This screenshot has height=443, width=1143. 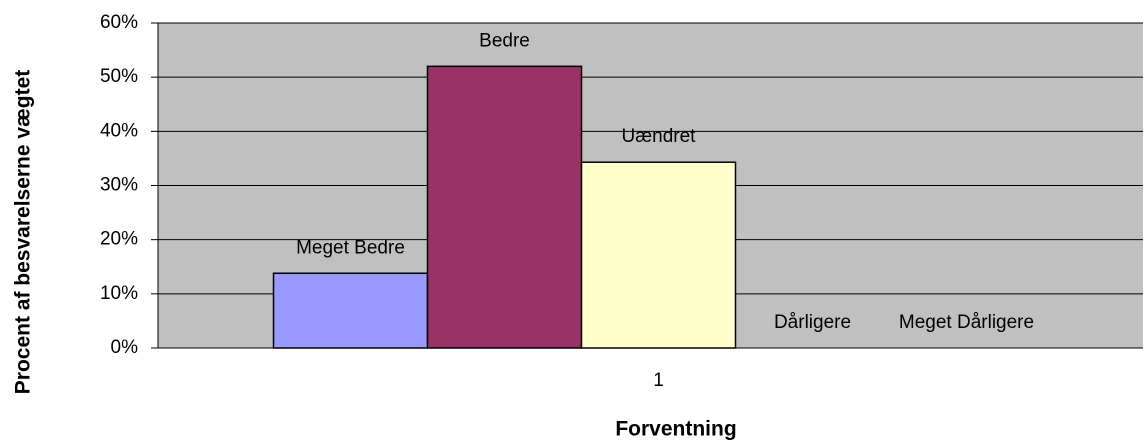 I want to click on data-label: Meget Dårligere, so click(x=966, y=322).